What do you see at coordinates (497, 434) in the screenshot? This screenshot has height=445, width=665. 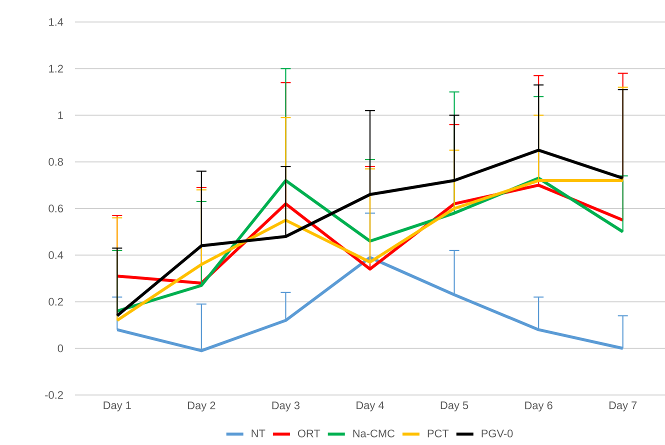 I see `legend-label: PGV-0` at bounding box center [497, 434].